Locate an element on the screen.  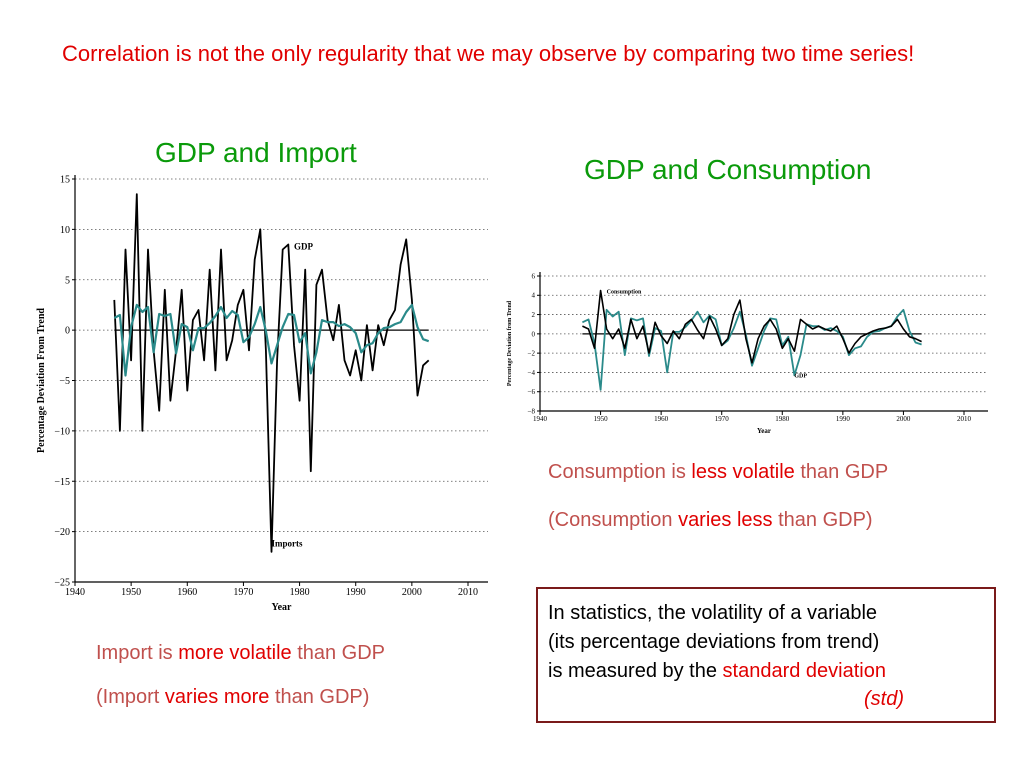
y-tick-label: −20 is located at coordinates (62, 532).